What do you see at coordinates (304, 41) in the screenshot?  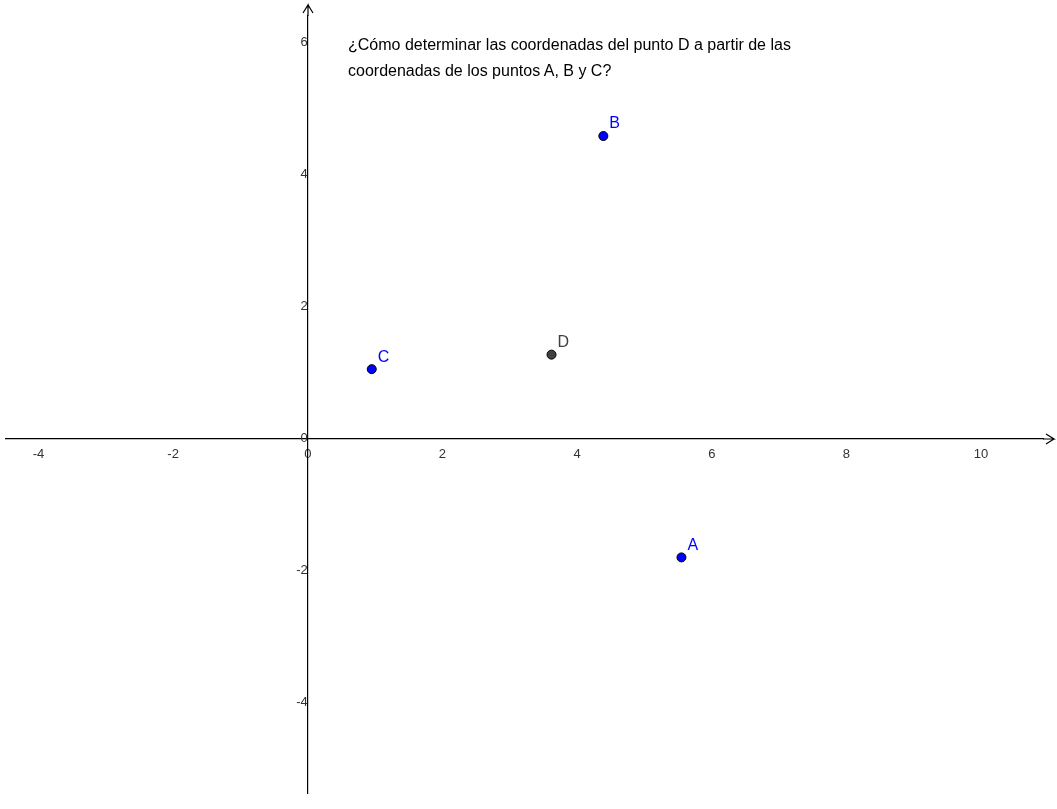 I see `y-tick-label: 6` at bounding box center [304, 41].